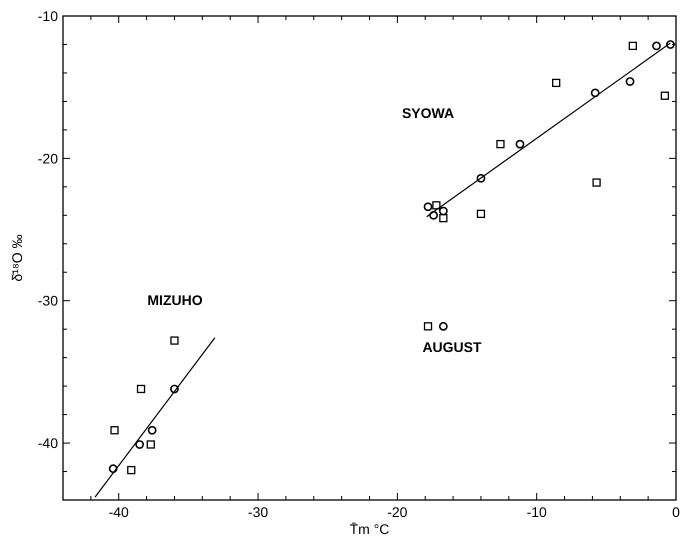 This screenshot has height=540, width=684. What do you see at coordinates (119, 512) in the screenshot?
I see `x-tick-label: -40` at bounding box center [119, 512].